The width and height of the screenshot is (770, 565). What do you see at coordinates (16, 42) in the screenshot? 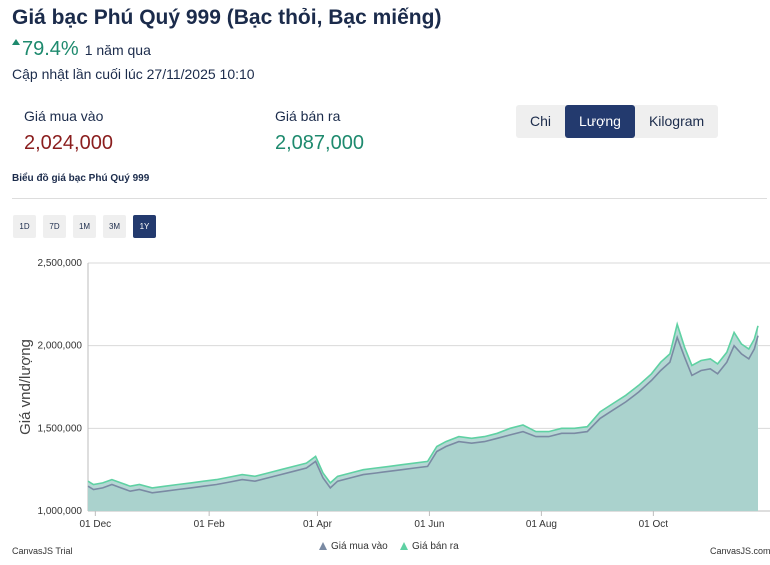
I see `trend-up-icon` at bounding box center [16, 42].